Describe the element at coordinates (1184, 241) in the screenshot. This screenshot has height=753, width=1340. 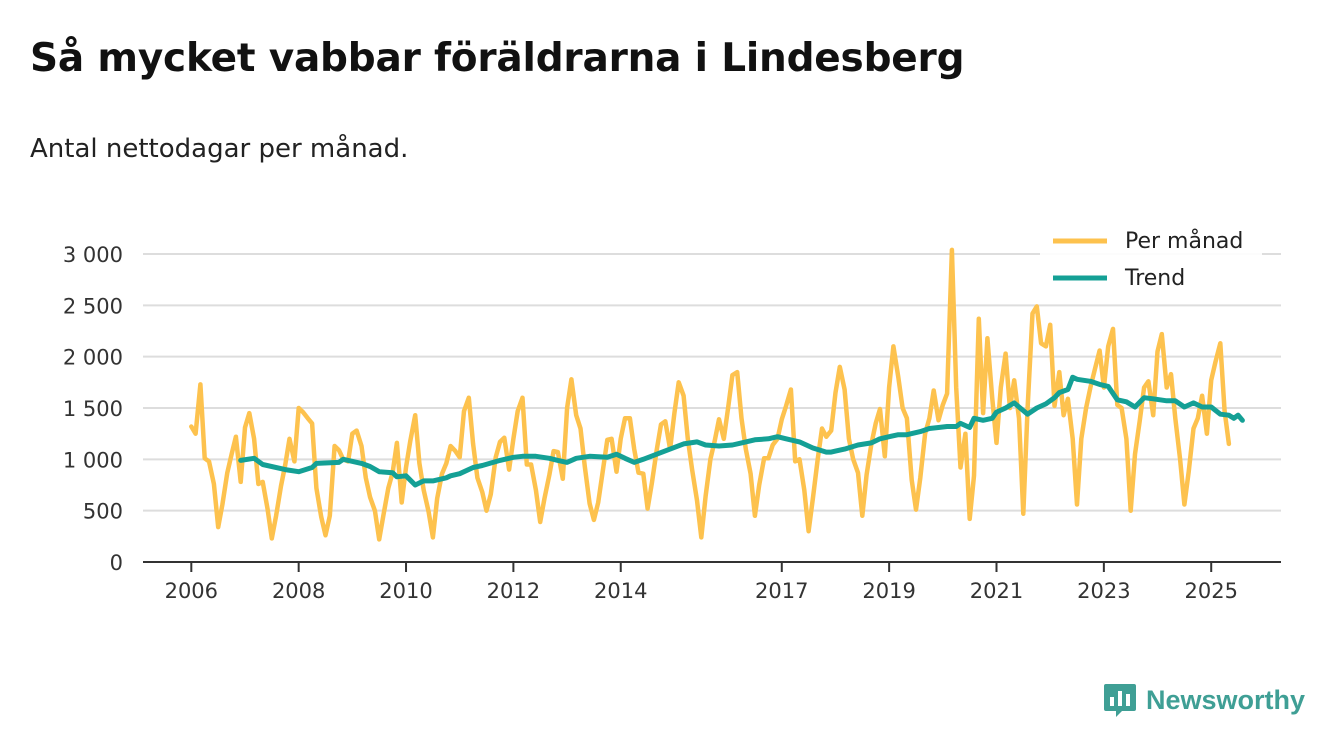
I see `legend-label-per-manad: Per månad` at that location.